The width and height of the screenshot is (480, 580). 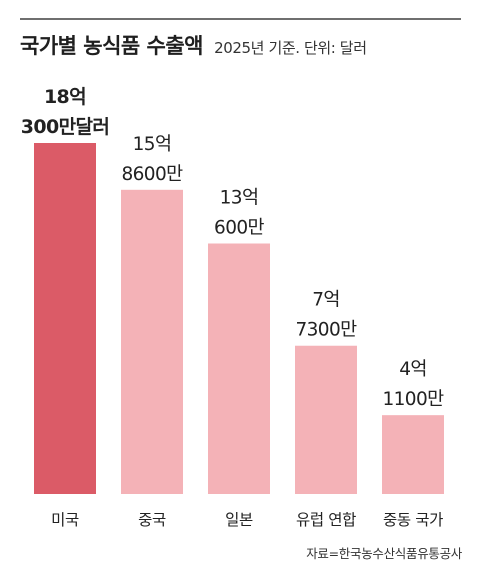 I want to click on data-label-1-0: 15억, so click(x=152, y=144).